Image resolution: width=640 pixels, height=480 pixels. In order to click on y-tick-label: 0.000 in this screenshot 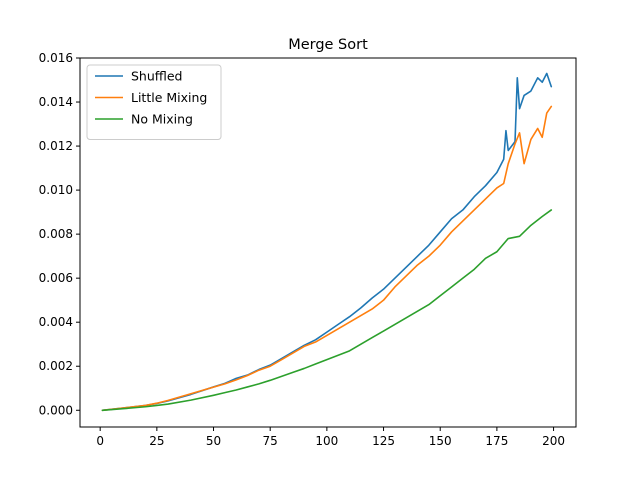, I will do `click(56, 410)`.